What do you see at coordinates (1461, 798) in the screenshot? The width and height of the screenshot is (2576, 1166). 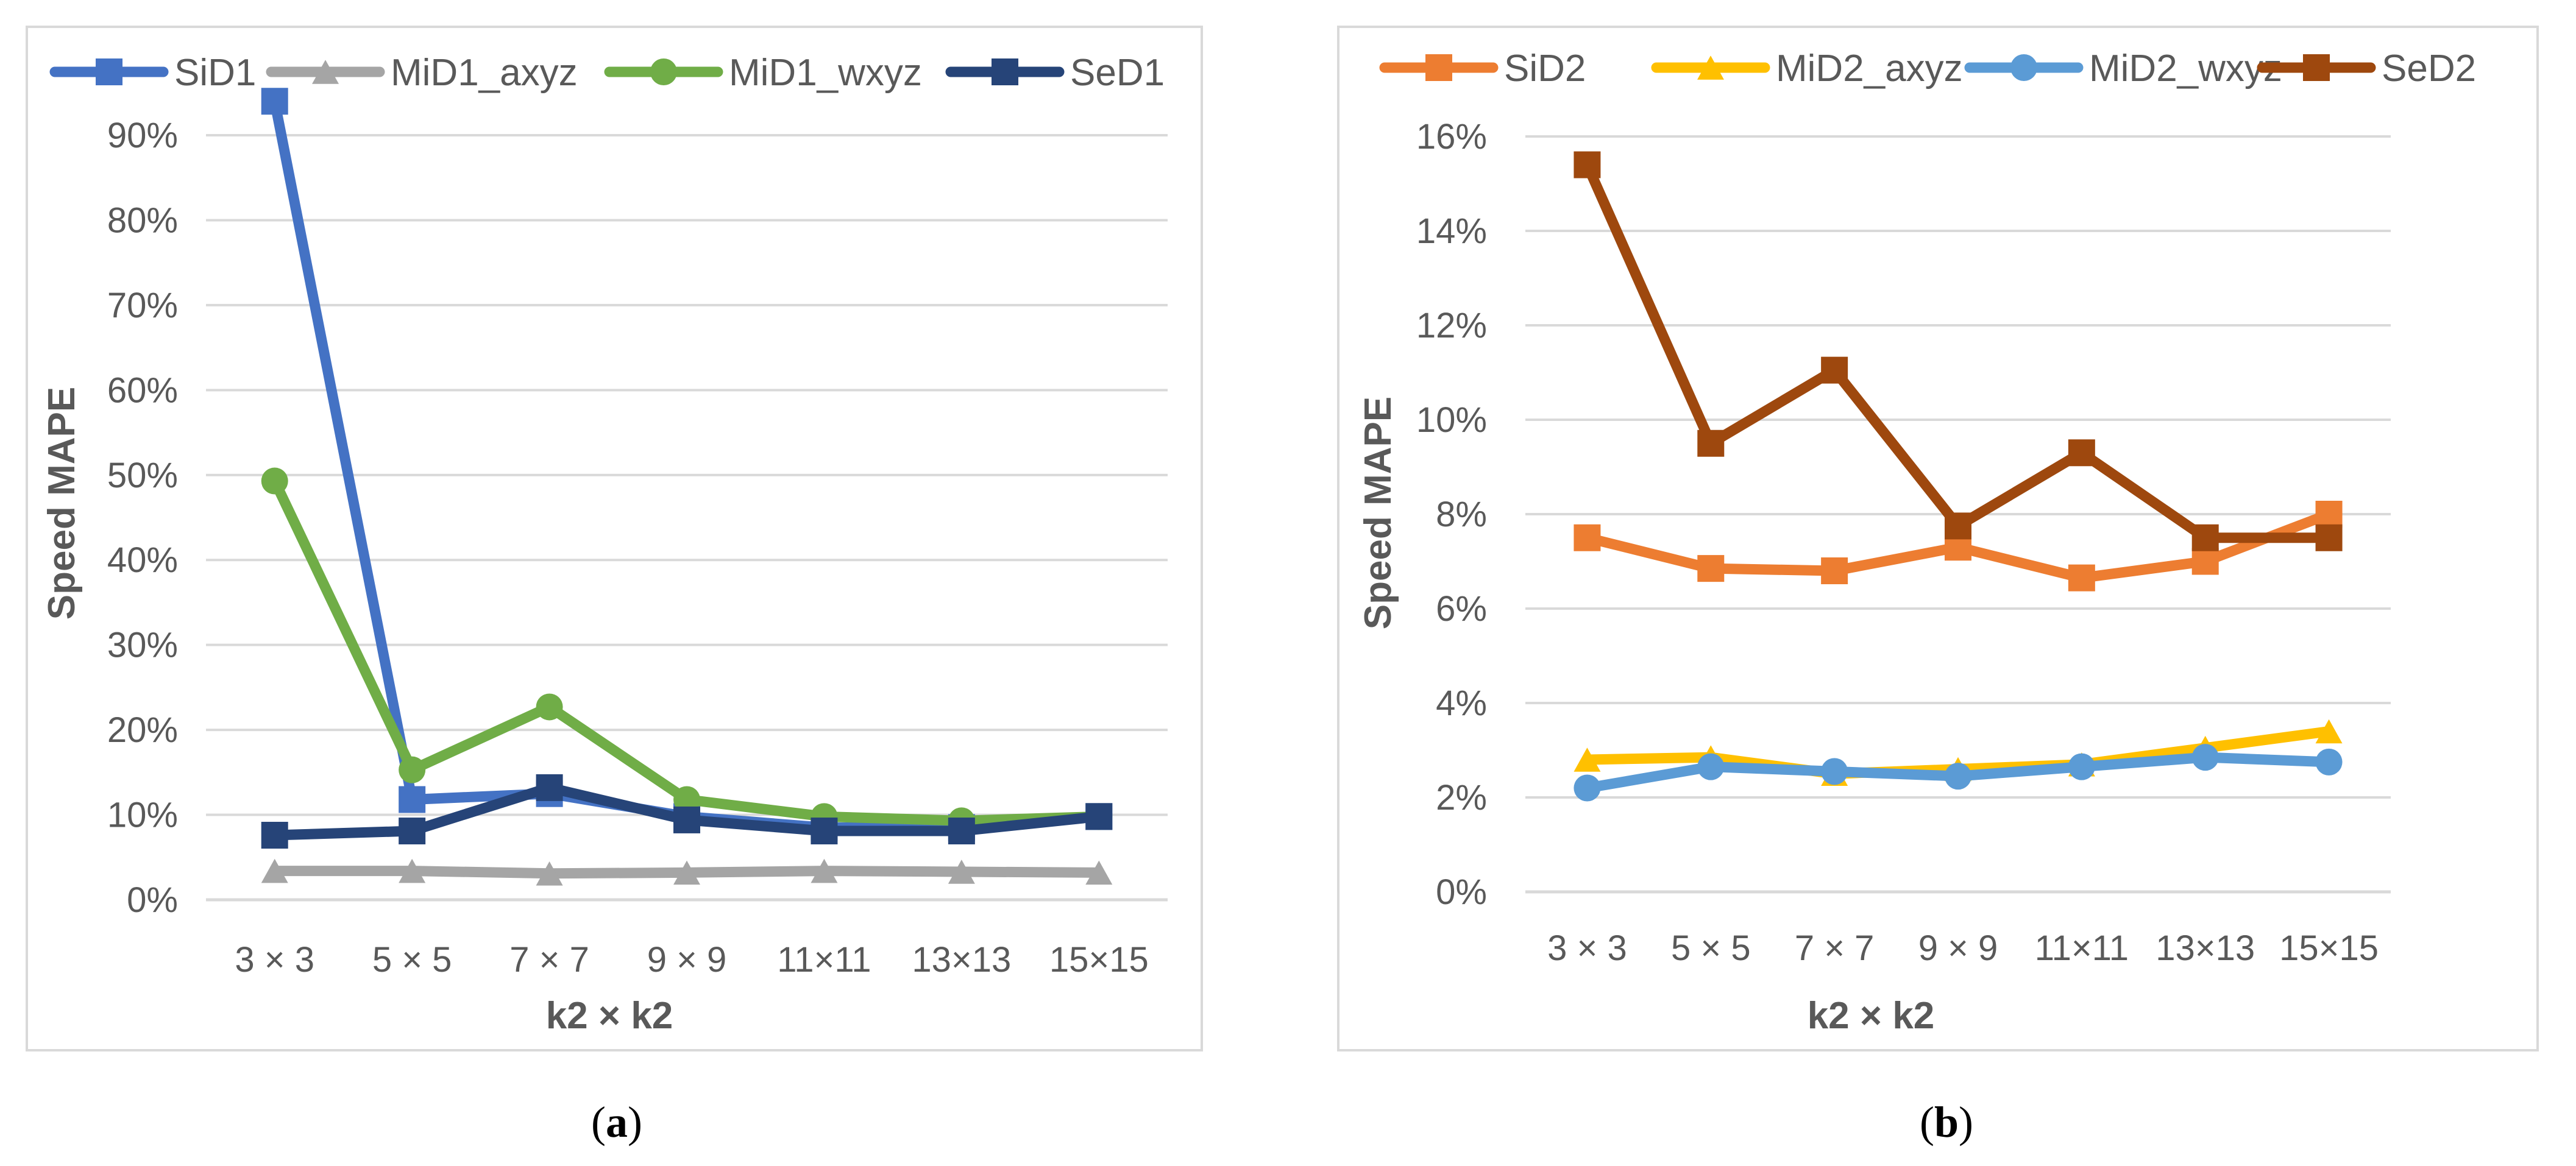 I see `y-tick-label: 2%` at bounding box center [1461, 798].